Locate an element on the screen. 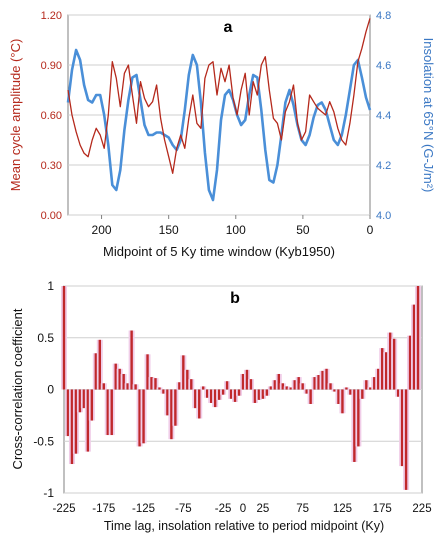  panel-b-x-tick-label: 25 is located at coordinates (262, 509).